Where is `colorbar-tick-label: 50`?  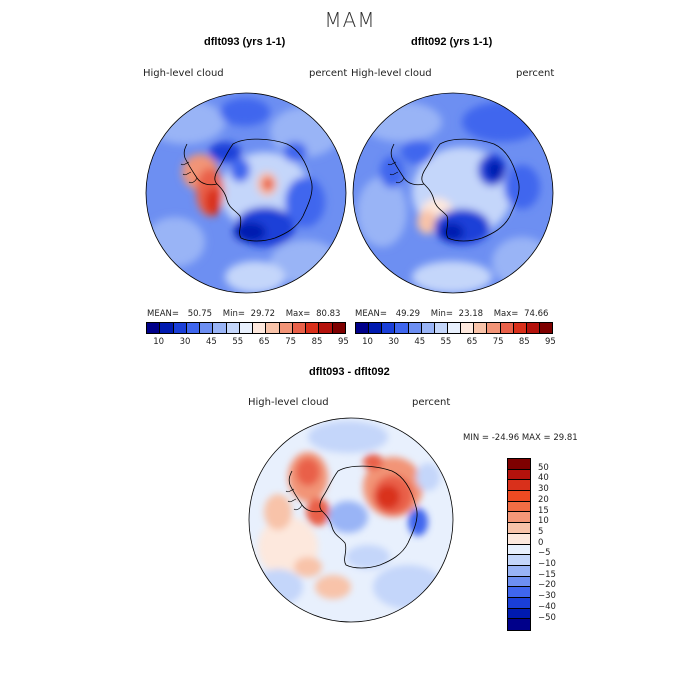
colorbar-tick-label: 50 is located at coordinates (543, 467).